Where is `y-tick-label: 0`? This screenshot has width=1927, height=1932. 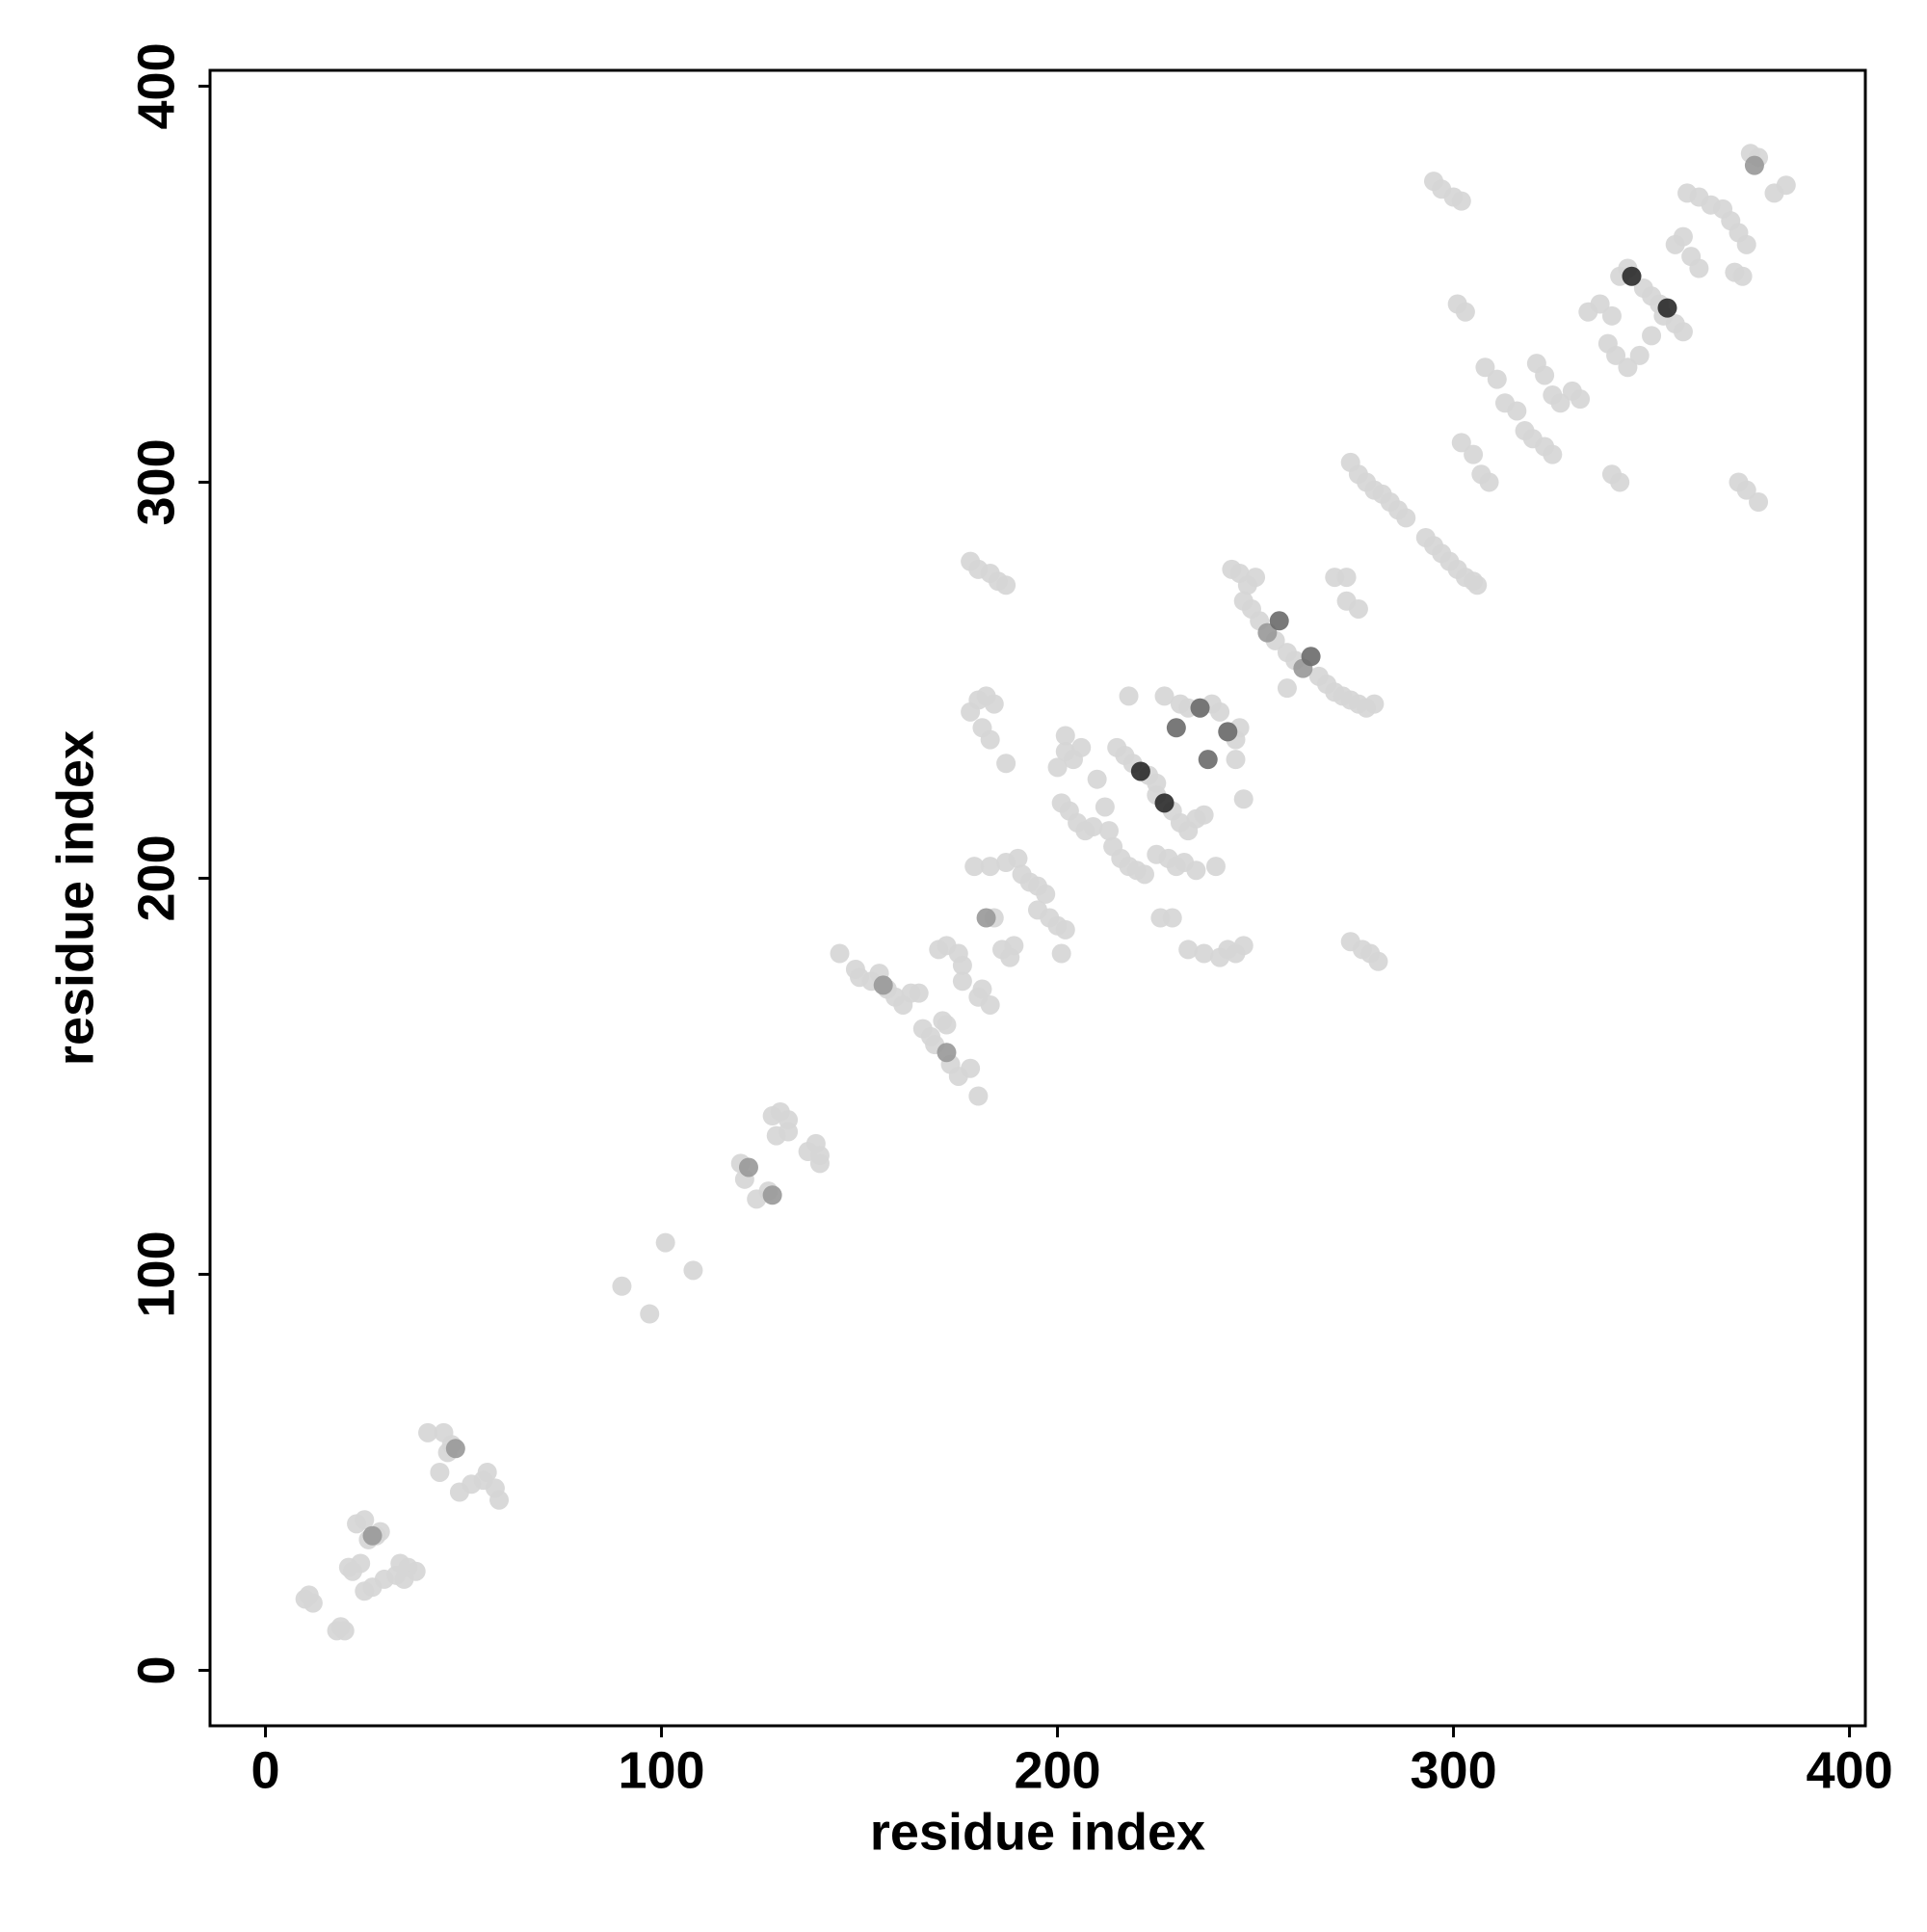
y-tick-label: 0 is located at coordinates (156, 1669).